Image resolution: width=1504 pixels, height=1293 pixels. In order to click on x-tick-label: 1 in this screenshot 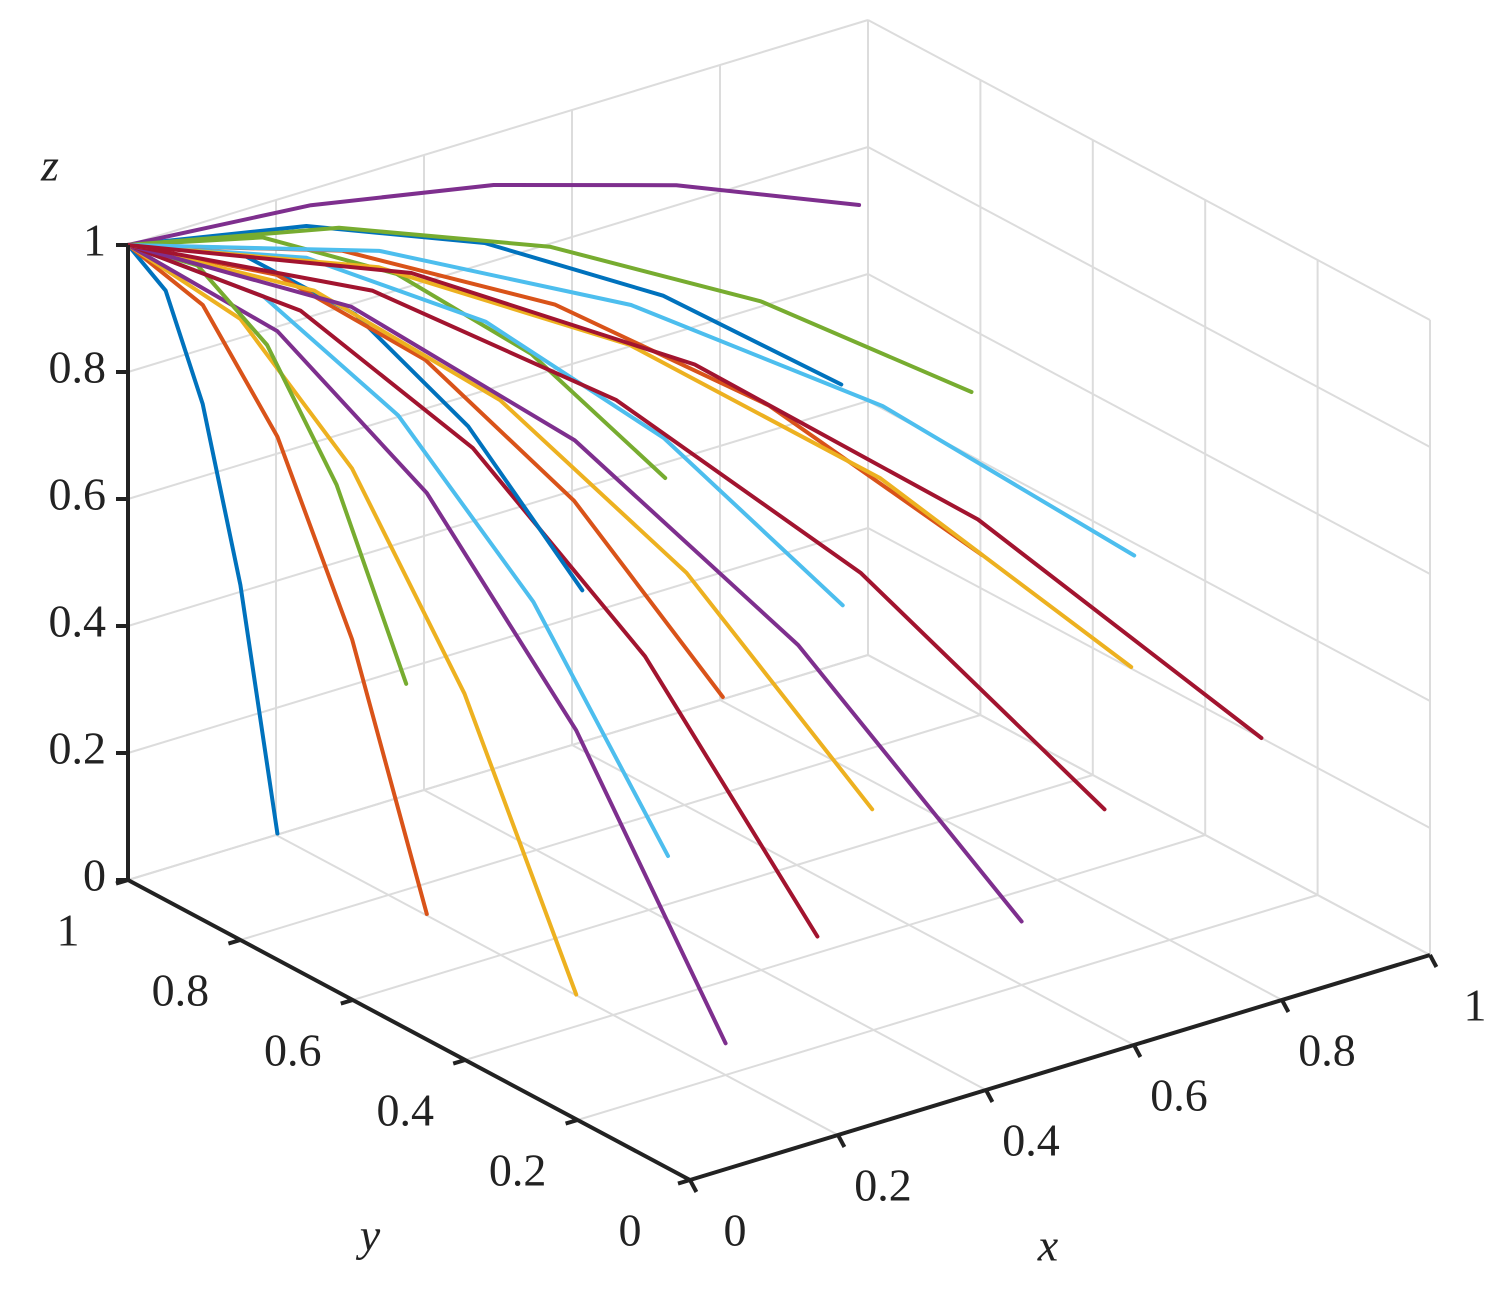, I will do `click(1475, 1005)`.